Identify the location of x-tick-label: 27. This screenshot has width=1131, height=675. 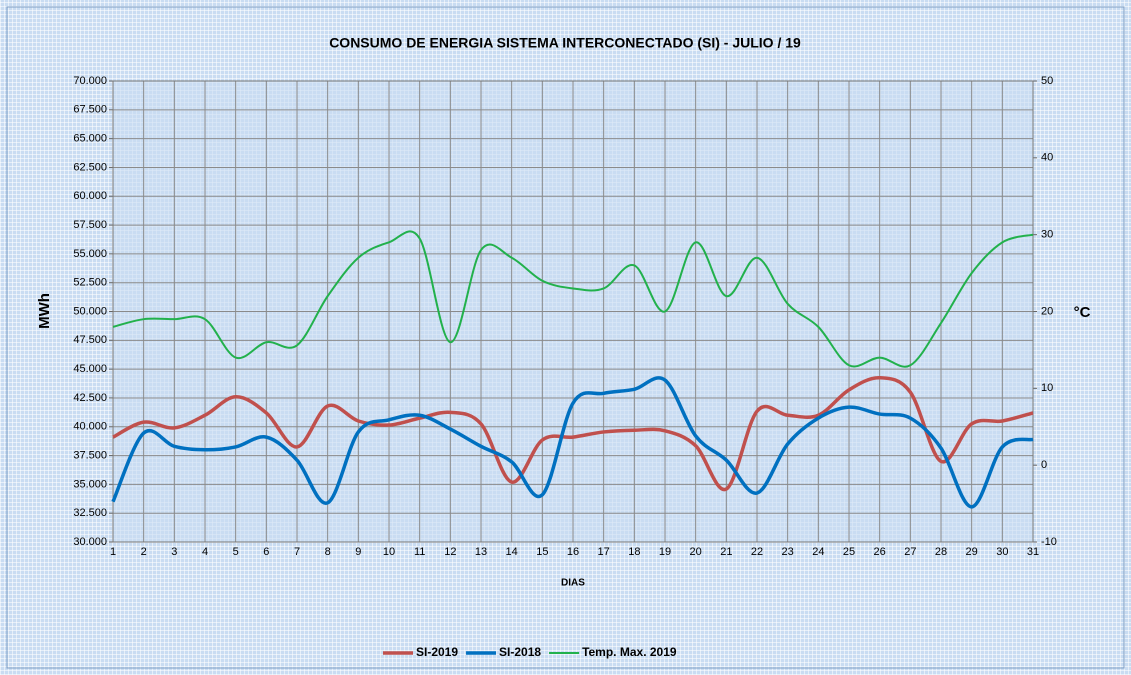
(910, 552).